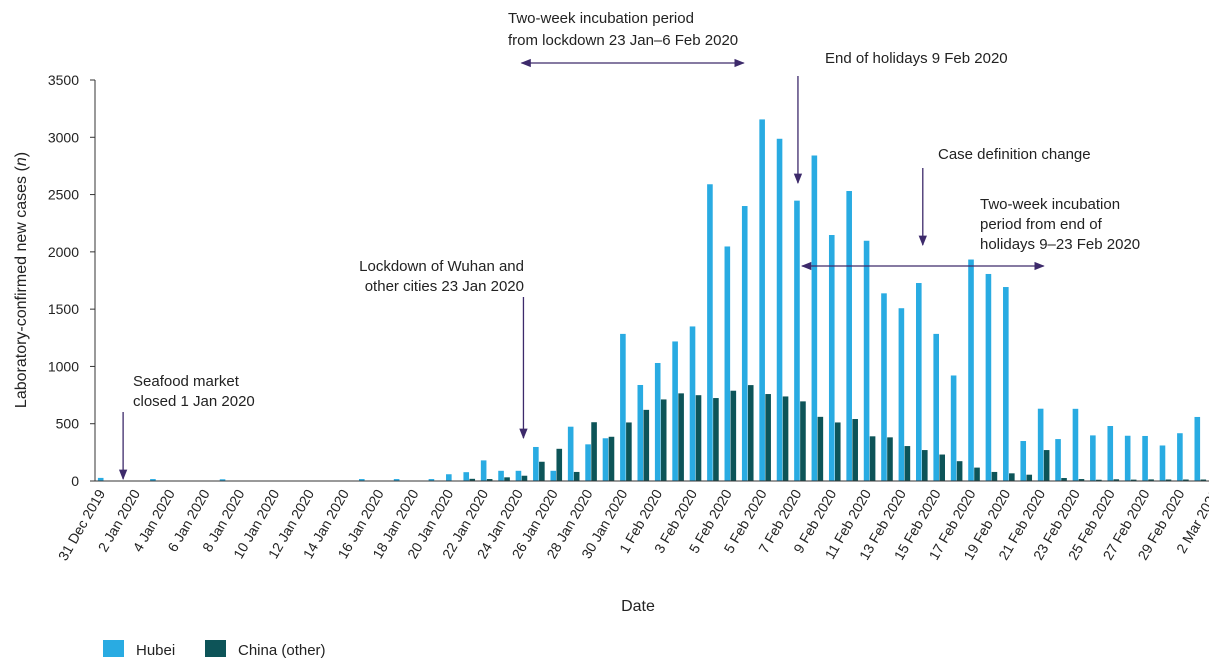  What do you see at coordinates (214, 649) in the screenshot?
I see `legend: Hubei China (other)` at bounding box center [214, 649].